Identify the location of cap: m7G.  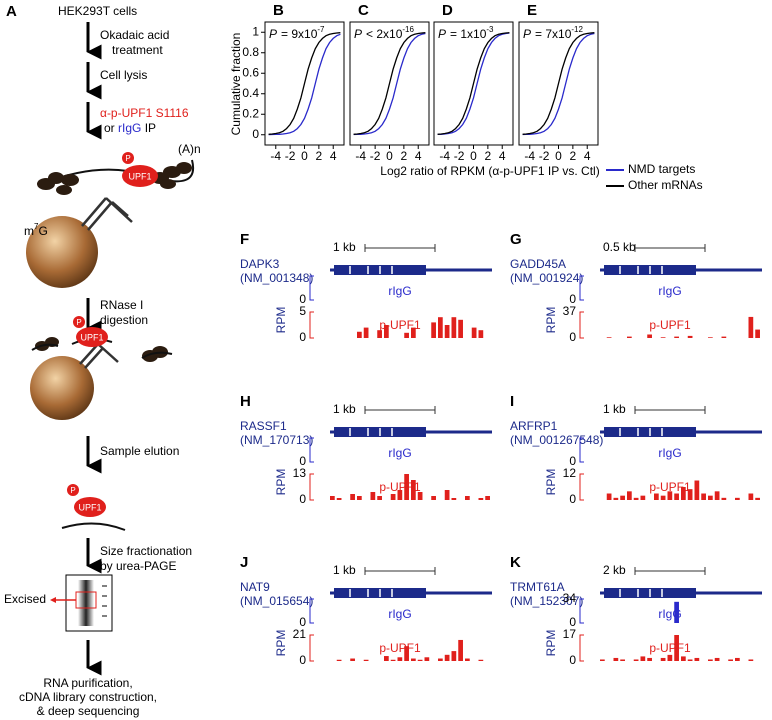
(36, 230).